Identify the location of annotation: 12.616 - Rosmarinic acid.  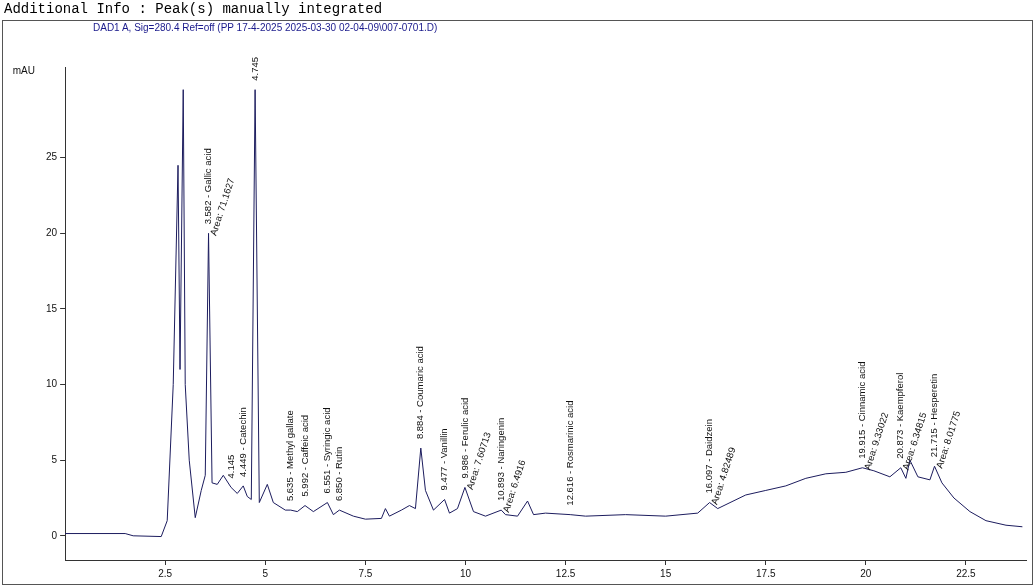
(569, 453).